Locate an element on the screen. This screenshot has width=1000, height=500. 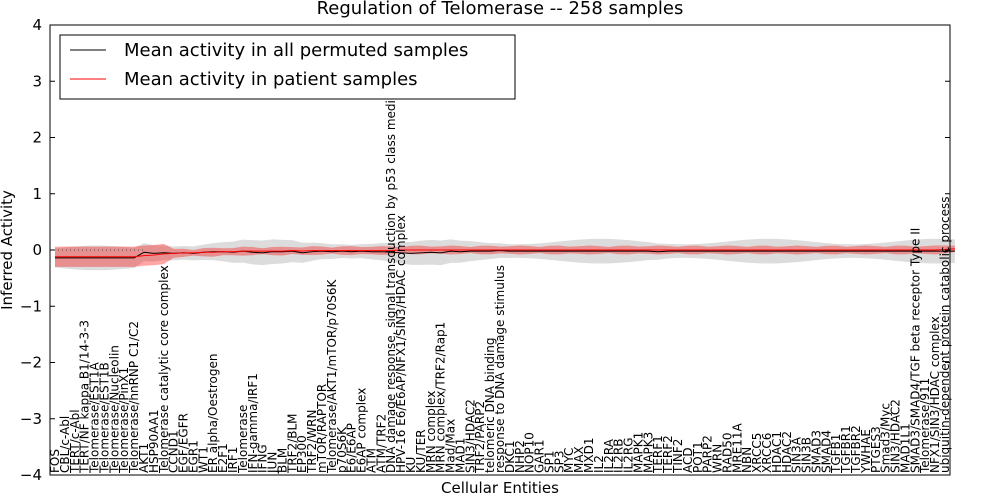
entity-label: TERF1 is located at coordinates (658, 454).